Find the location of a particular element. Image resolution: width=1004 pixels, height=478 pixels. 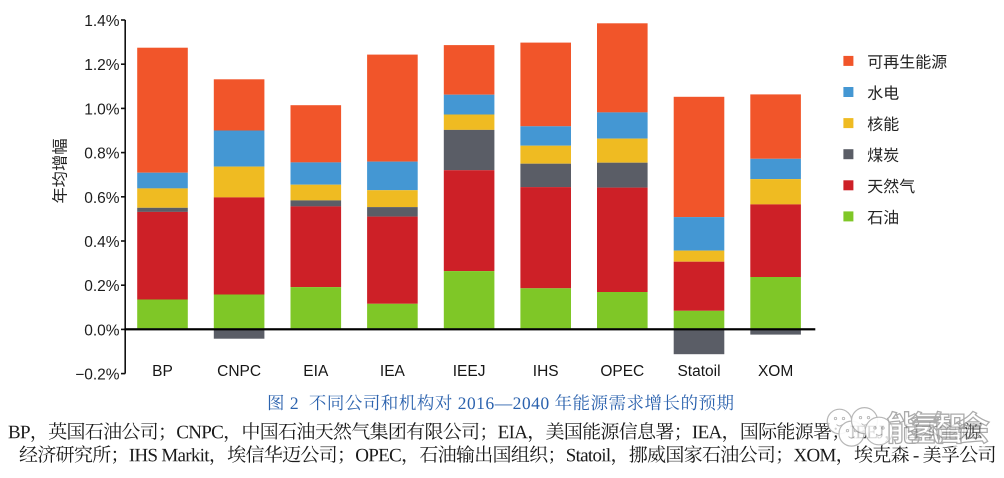

svg-text: IEA is located at coordinates (393, 371).